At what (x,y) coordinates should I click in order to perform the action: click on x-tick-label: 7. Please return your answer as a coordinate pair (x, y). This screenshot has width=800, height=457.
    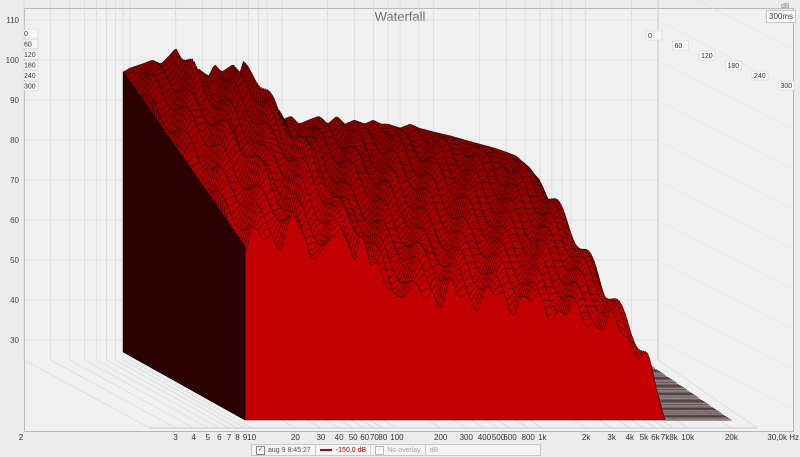
    Looking at the image, I should click on (229, 437).